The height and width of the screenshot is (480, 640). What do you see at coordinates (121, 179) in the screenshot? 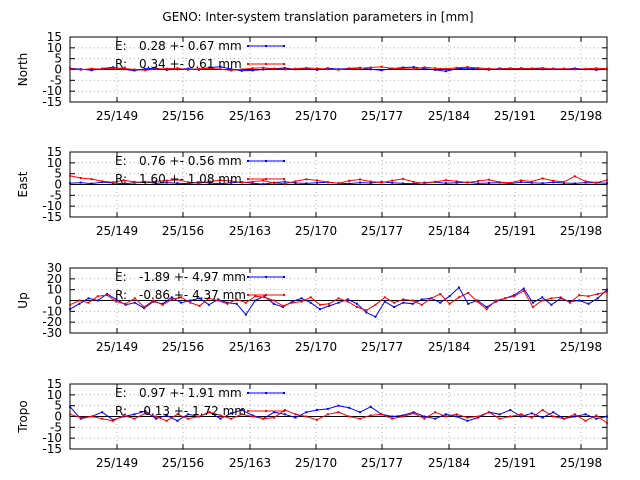
I see `legend-key: R:` at bounding box center [121, 179].